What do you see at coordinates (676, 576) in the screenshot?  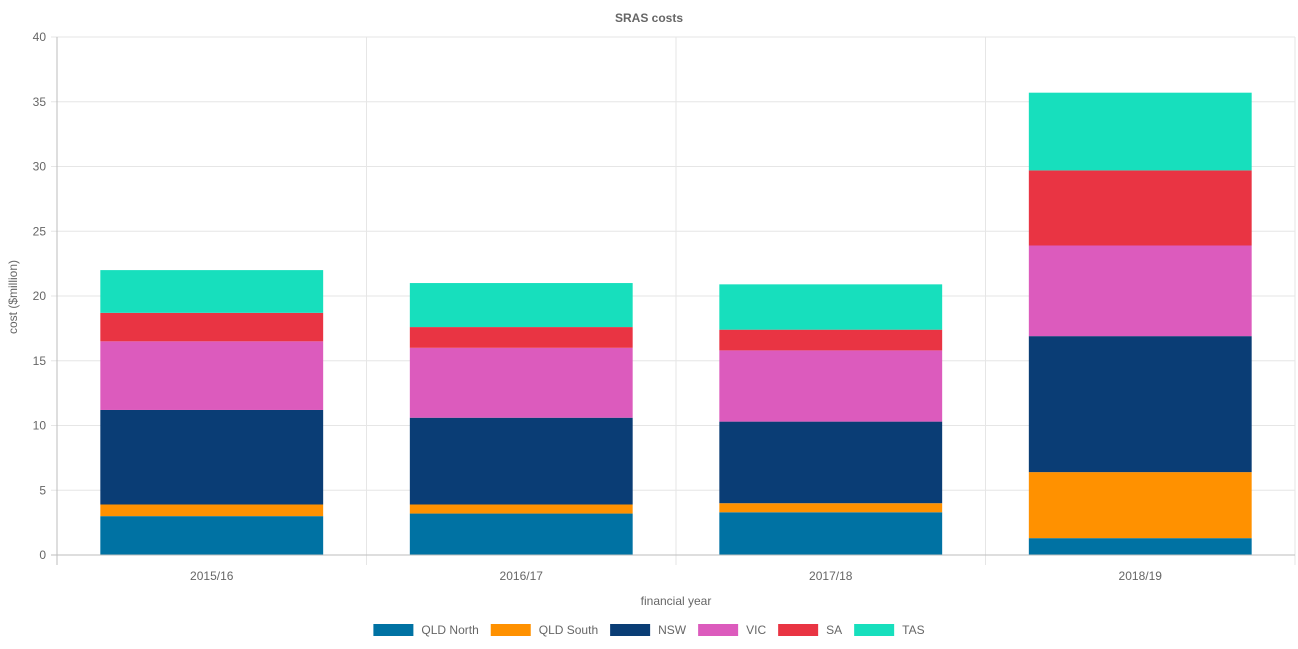 I see `x-axis-ticks: 2015/16 2016/17 2017/18 2018/19` at bounding box center [676, 576].